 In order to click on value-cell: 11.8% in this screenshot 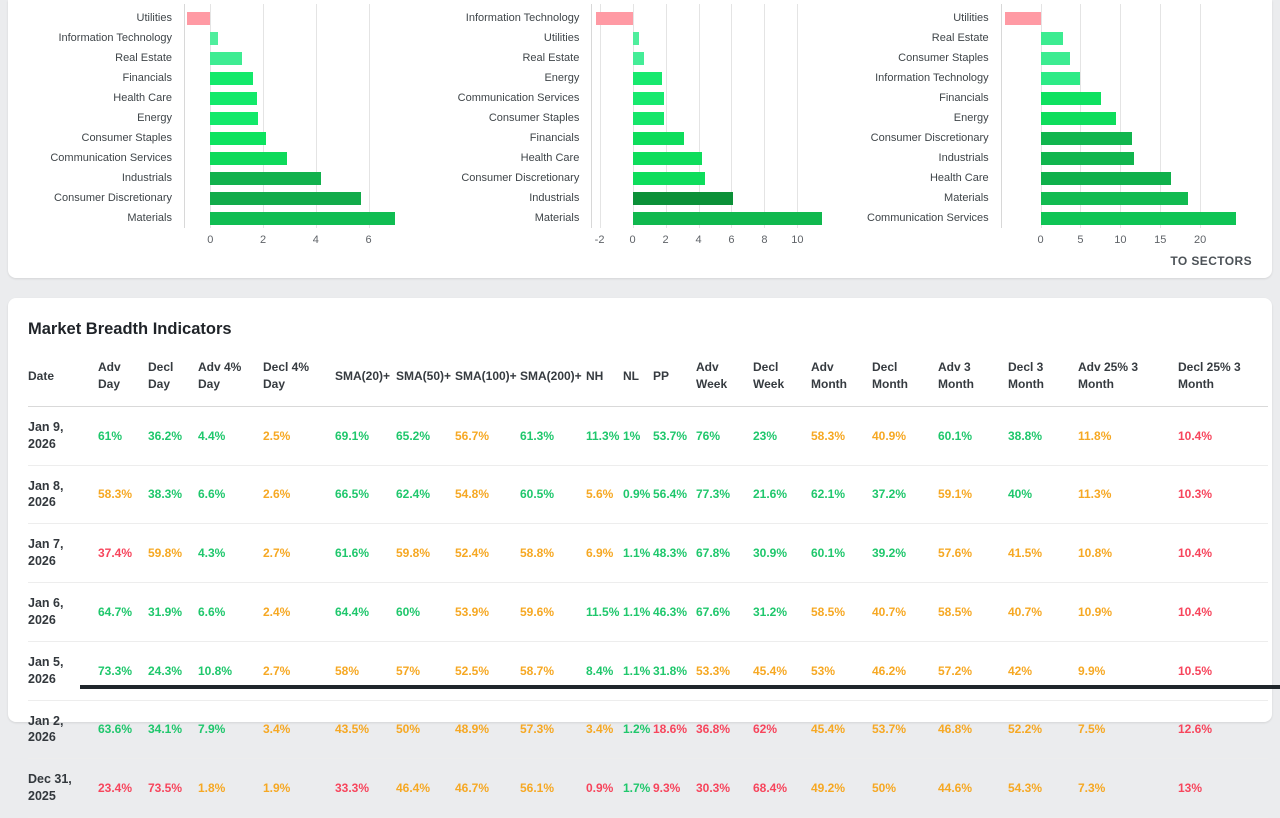, I will do `click(1128, 435)`.